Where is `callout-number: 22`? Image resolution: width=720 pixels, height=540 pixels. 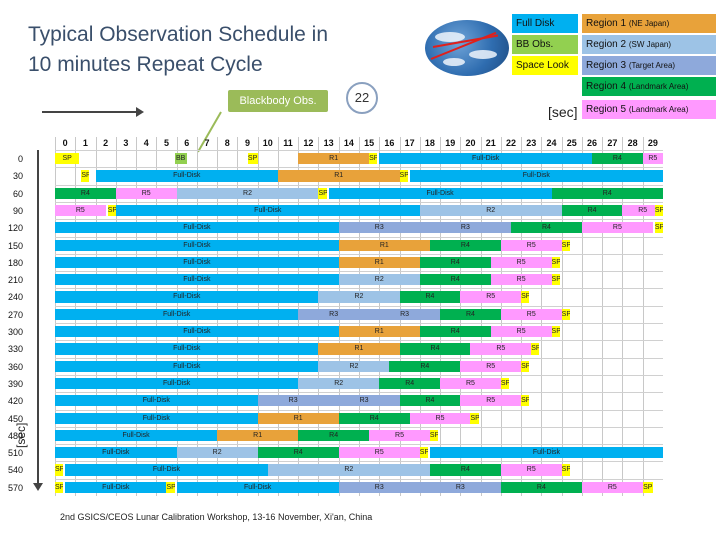
callout-number: 22 is located at coordinates (362, 98).